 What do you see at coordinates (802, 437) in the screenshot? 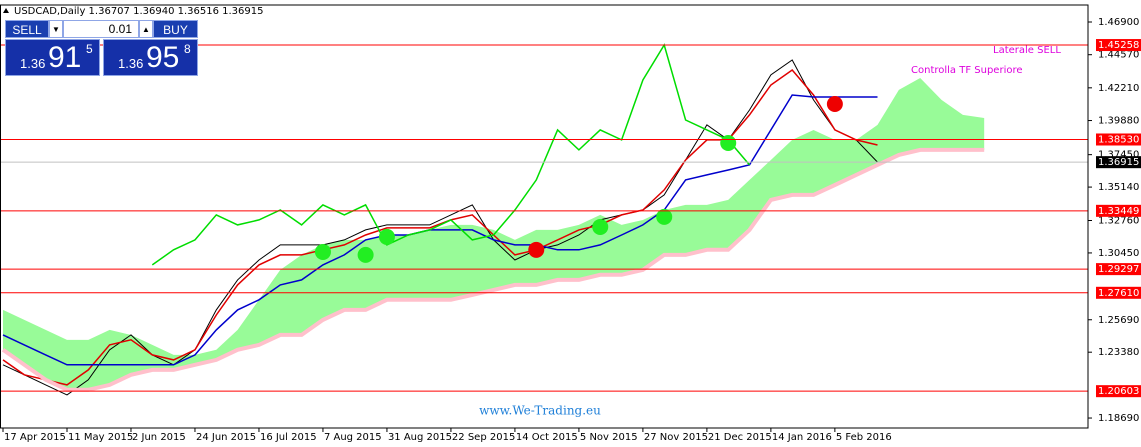
I see `x-tick-label: 14 Jan 2016` at bounding box center [802, 437].